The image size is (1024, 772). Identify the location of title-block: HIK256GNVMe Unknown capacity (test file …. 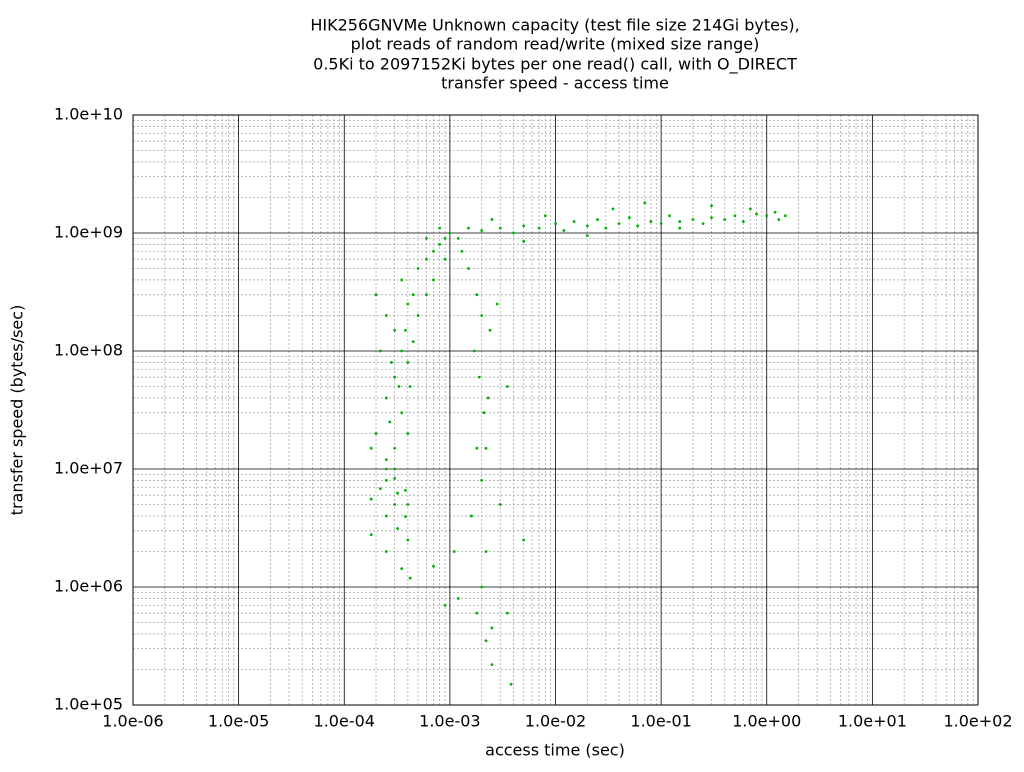
(554, 54).